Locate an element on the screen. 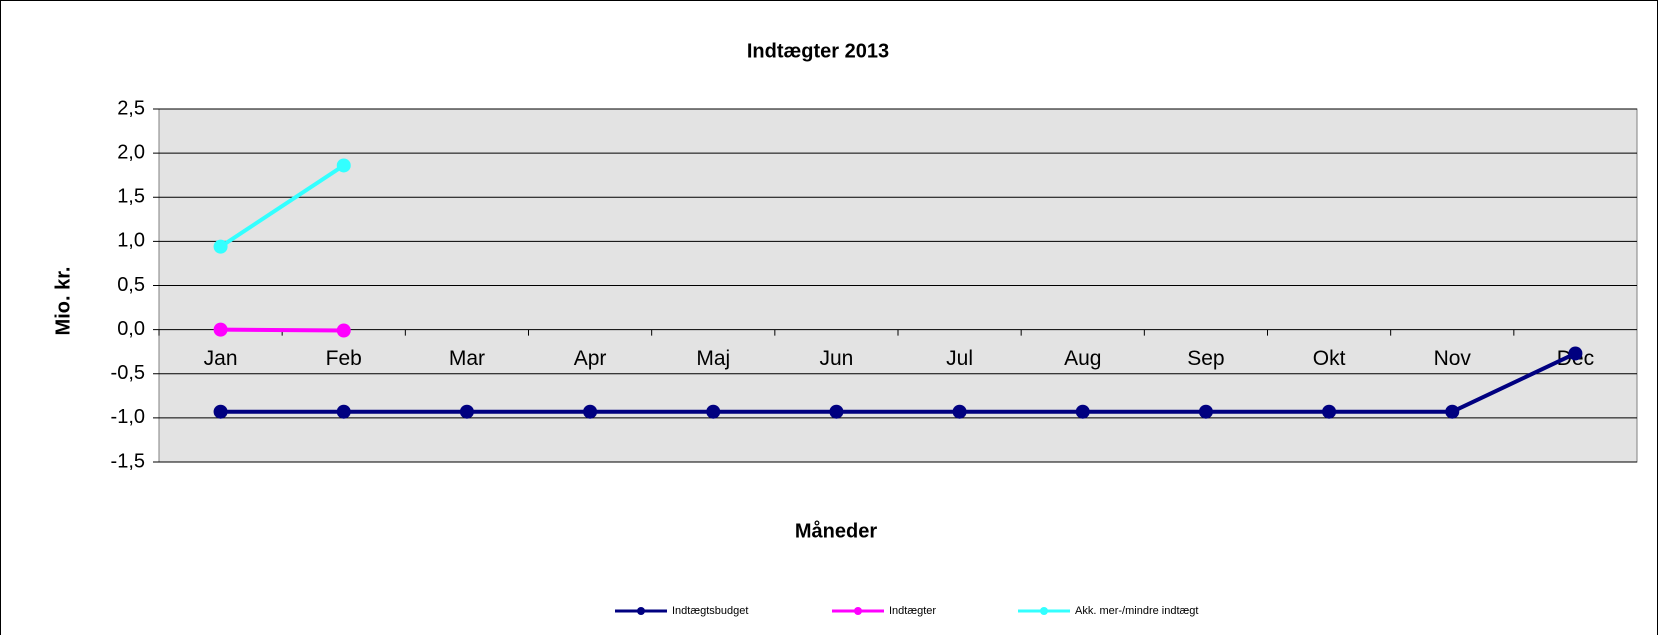 The height and width of the screenshot is (635, 1658). x-tick-label: Apr is located at coordinates (590, 358).